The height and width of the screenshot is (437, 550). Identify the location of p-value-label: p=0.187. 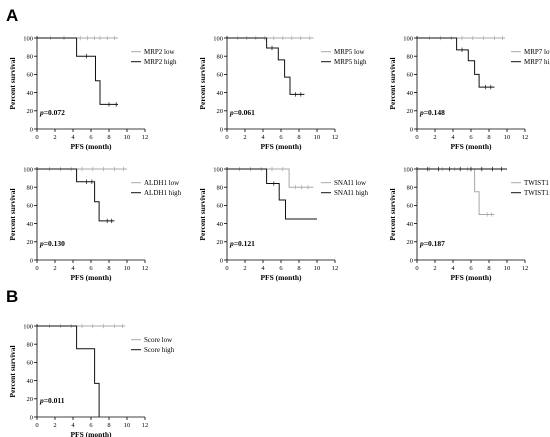
(432, 243).